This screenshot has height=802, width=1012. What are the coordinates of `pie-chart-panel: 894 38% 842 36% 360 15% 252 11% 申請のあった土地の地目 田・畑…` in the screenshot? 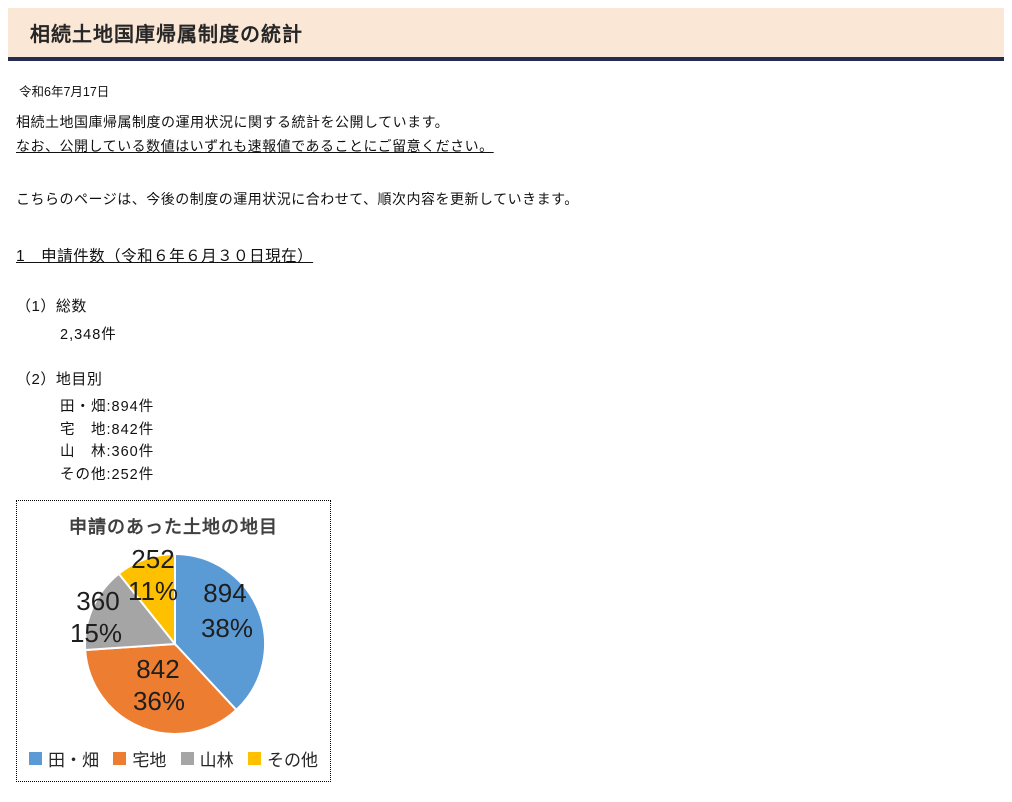 It's located at (173, 641).